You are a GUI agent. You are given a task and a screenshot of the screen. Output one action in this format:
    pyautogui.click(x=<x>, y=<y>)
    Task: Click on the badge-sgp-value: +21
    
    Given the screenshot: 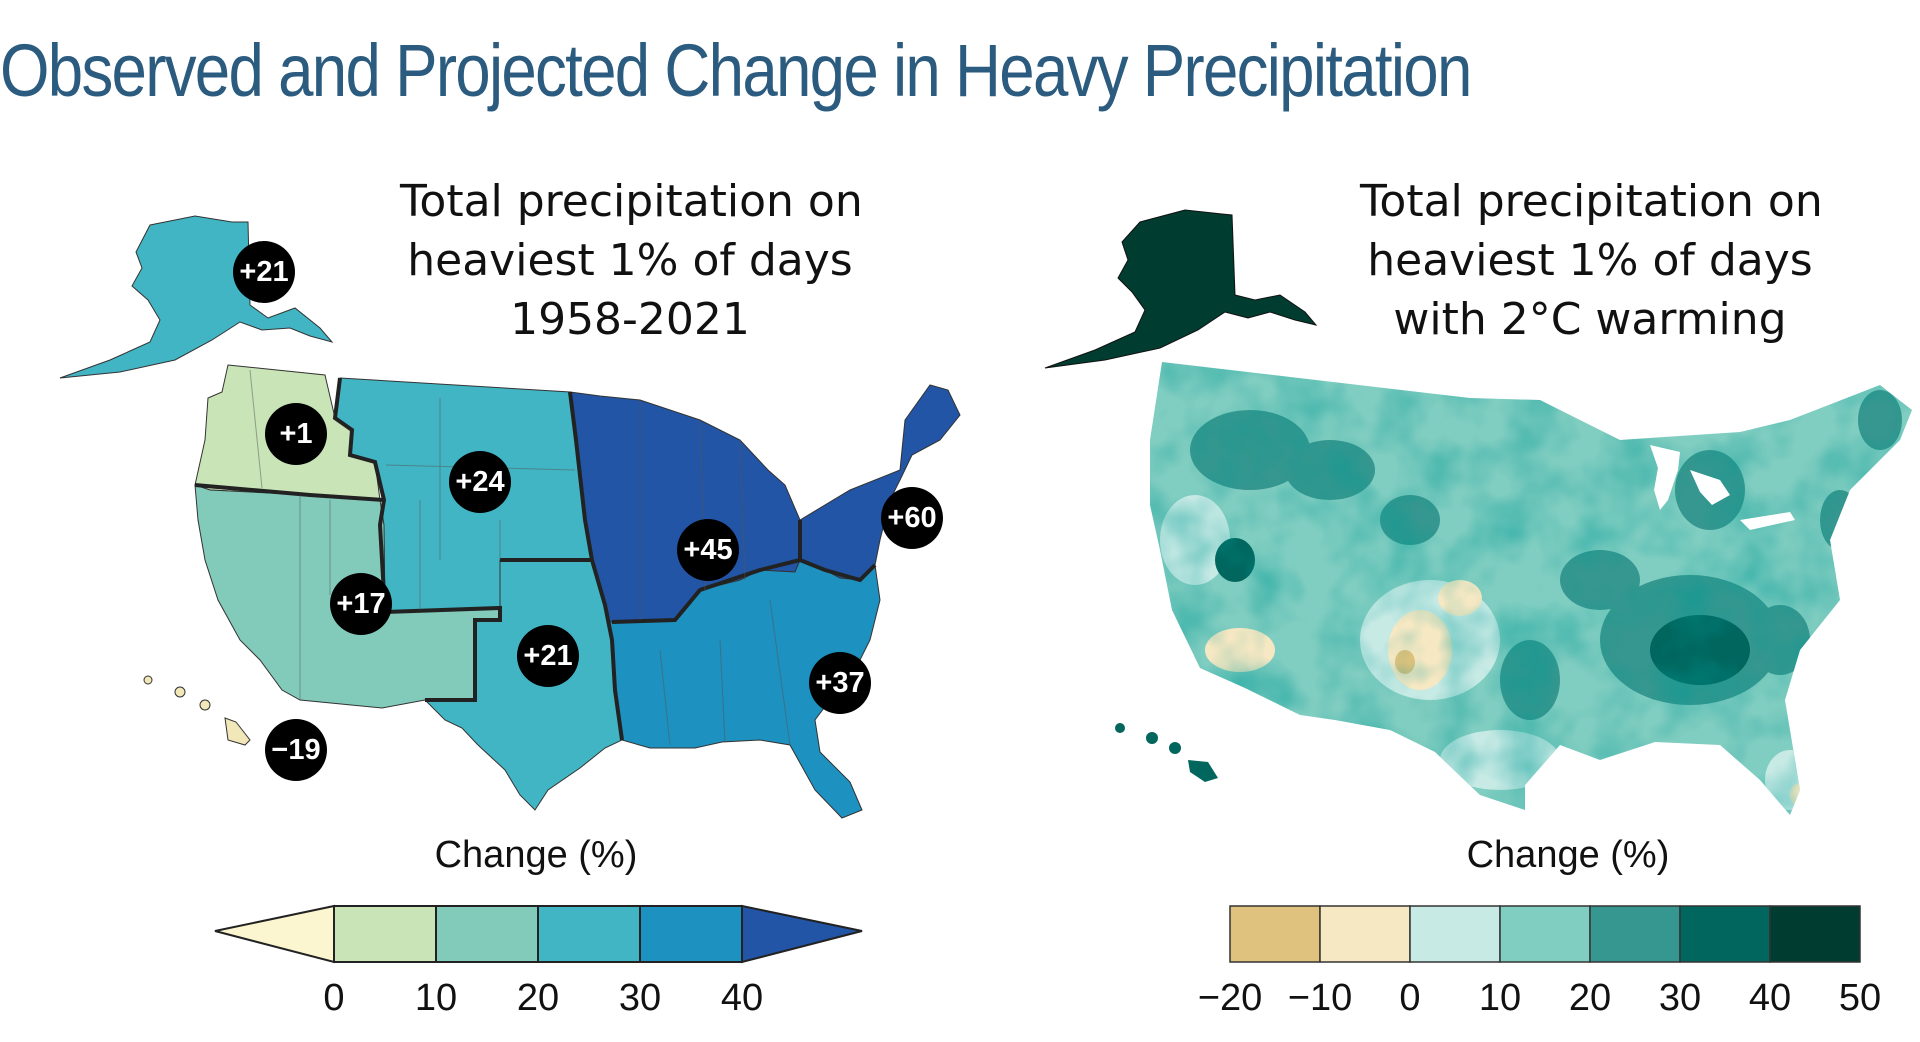 What is the action you would take?
    pyautogui.click(x=547, y=656)
    